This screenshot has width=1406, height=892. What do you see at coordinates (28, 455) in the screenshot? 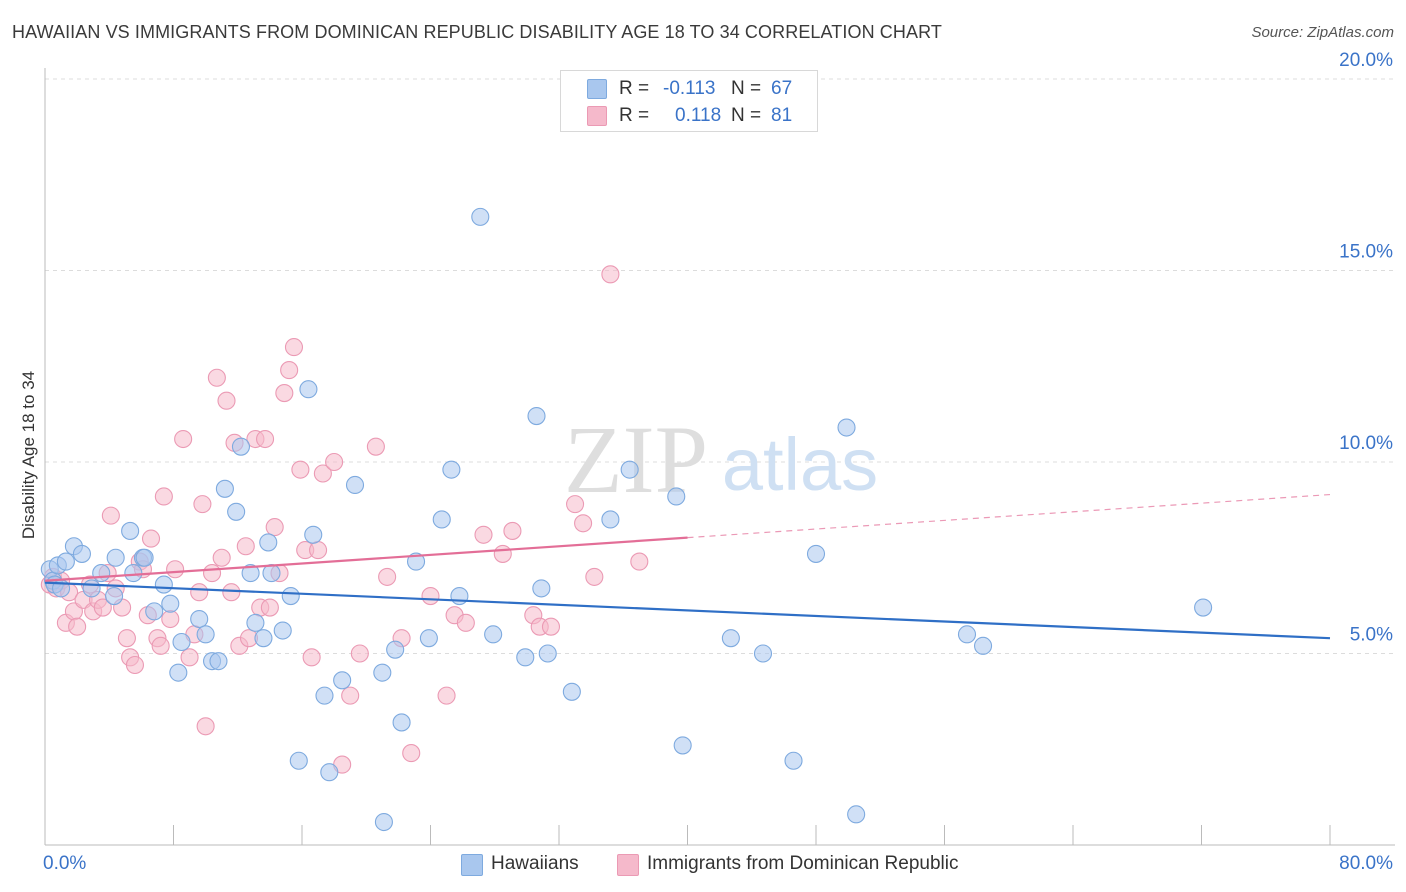
I see `y-axis-label: Disability Age 18 to 34` at bounding box center [28, 455].